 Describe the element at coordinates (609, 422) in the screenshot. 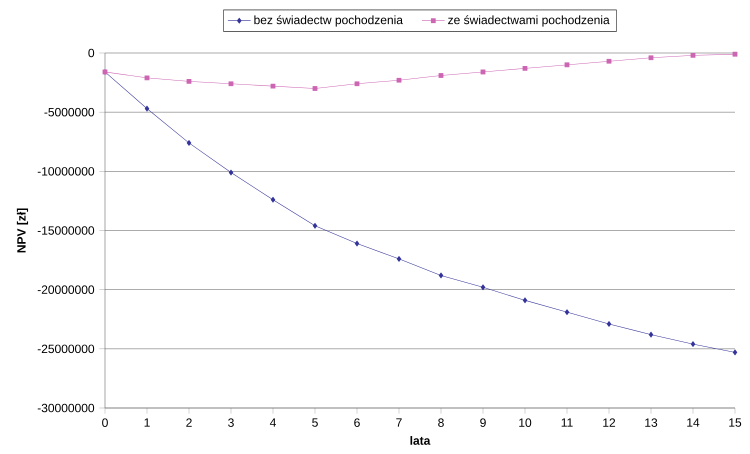

I see `x-tick-label: 12` at that location.